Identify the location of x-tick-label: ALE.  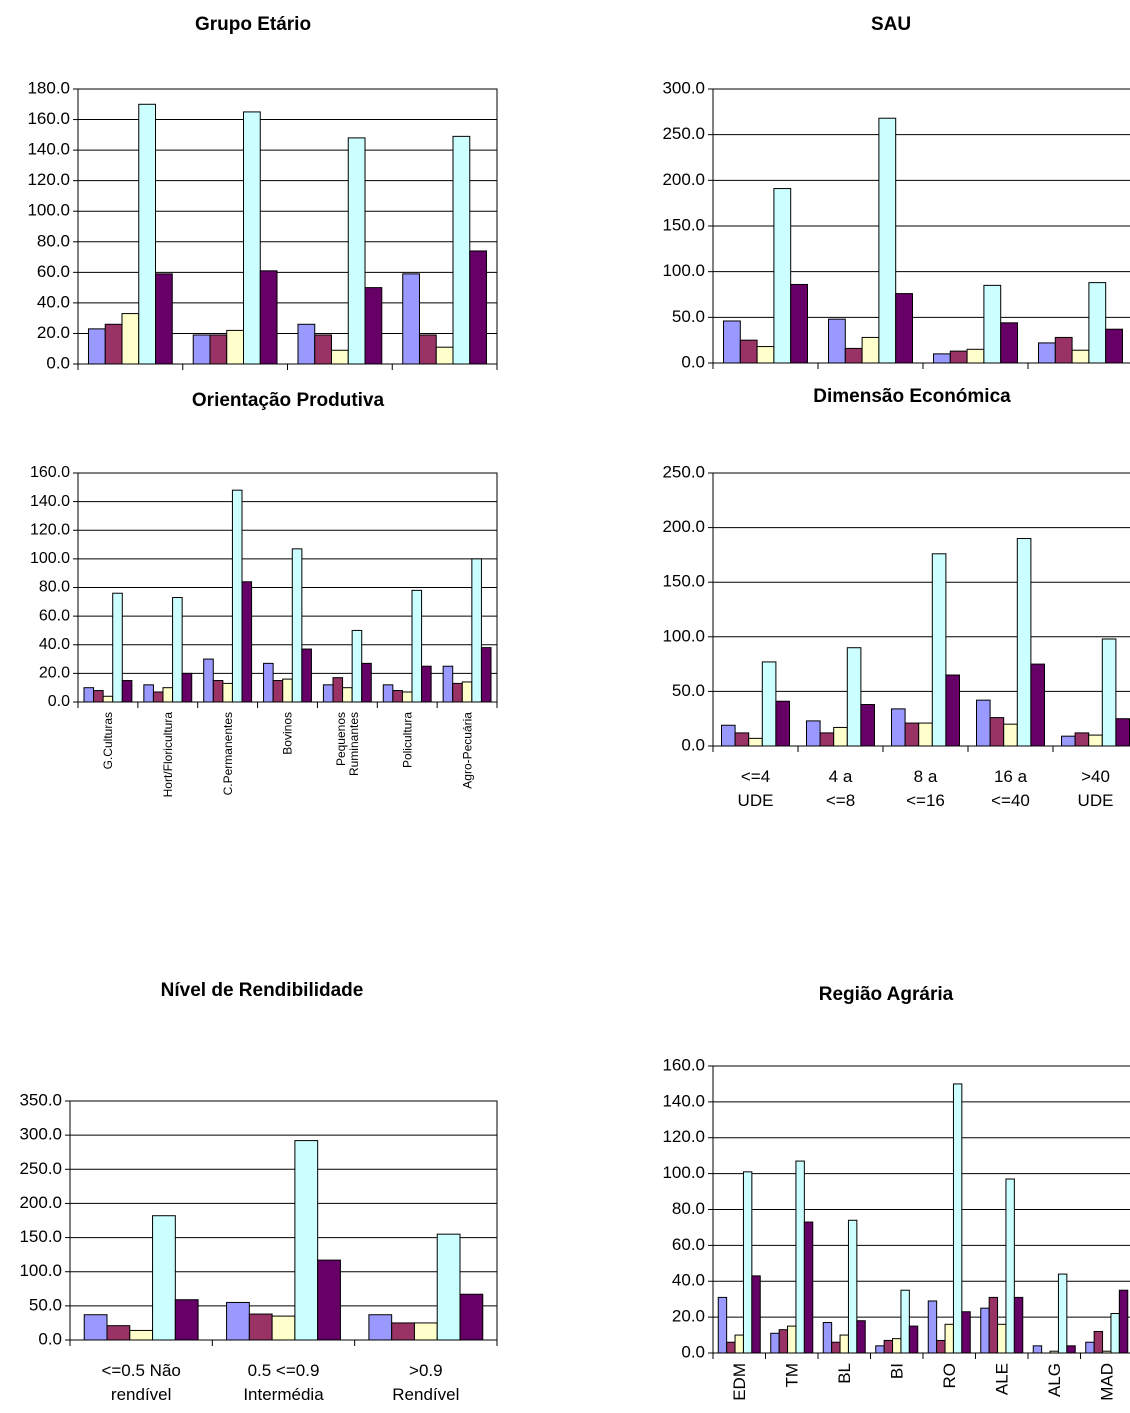
(1002, 1379).